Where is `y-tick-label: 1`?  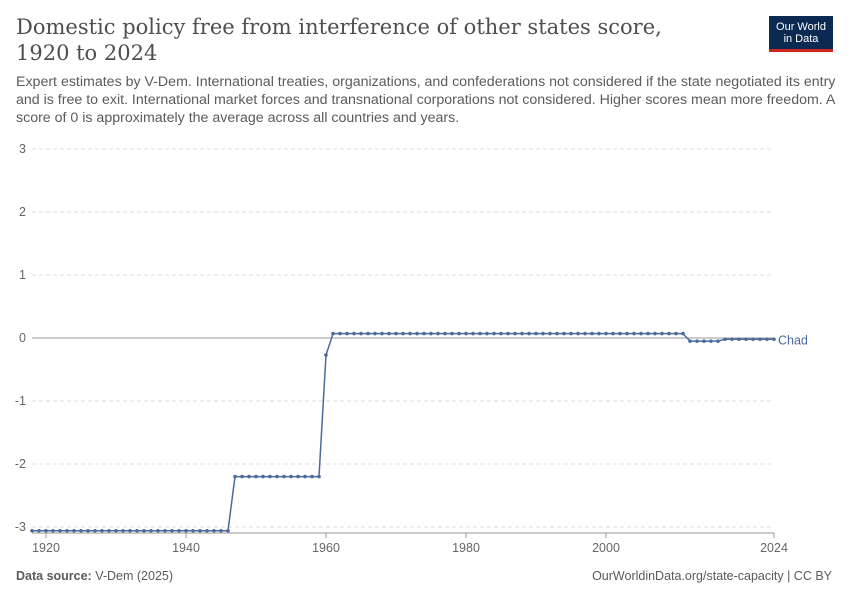
y-tick-label: 1 is located at coordinates (22, 275).